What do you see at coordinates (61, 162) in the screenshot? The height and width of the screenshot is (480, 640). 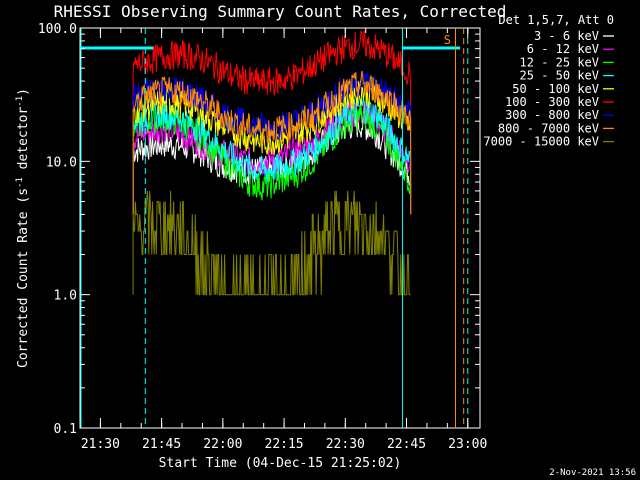 I see `y-tick-label: 10.0` at bounding box center [61, 162].